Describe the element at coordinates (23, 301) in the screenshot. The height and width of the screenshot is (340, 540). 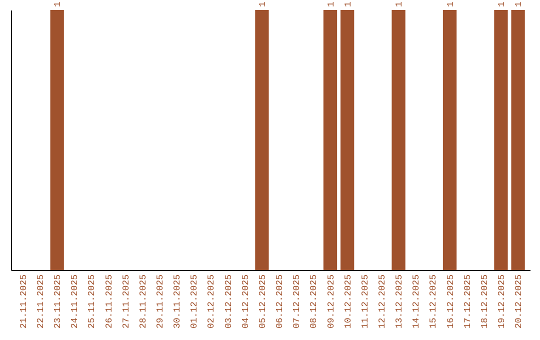
I see `x-tick-label: 21.11.2025` at that location.